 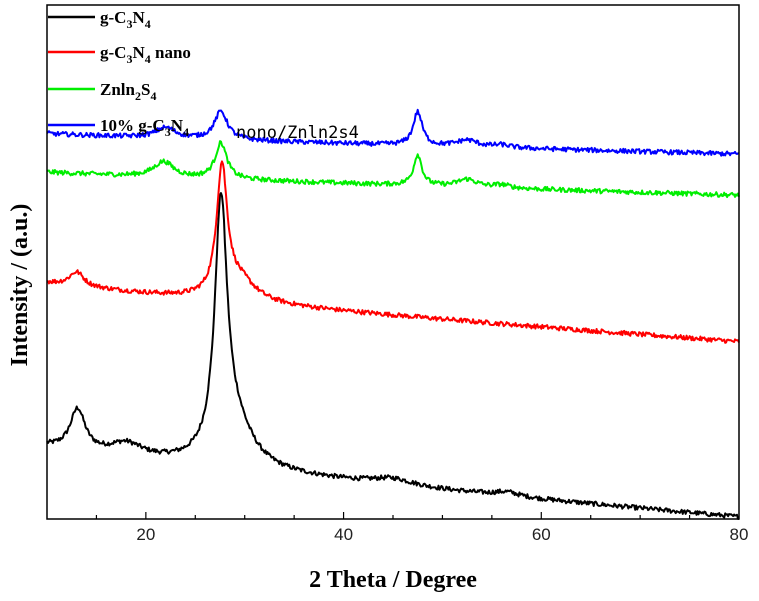 I want to click on legend-entry-g-c3n4-nano: g-C3N4 nano, so click(x=119, y=54).